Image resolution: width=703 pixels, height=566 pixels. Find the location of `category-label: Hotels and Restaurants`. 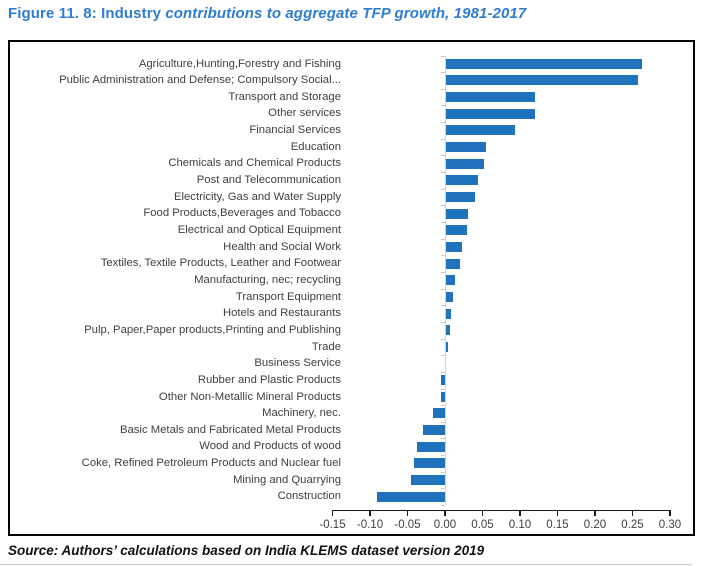

category-label: Hotels and Restaurants is located at coordinates (281, 313).